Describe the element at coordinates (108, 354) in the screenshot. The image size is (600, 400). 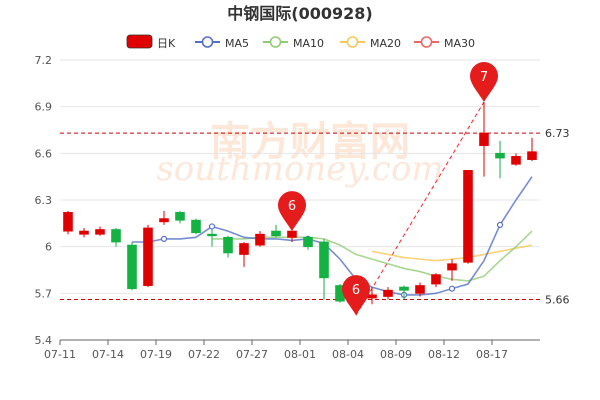
I see `x-tick-label: 07-14` at that location.